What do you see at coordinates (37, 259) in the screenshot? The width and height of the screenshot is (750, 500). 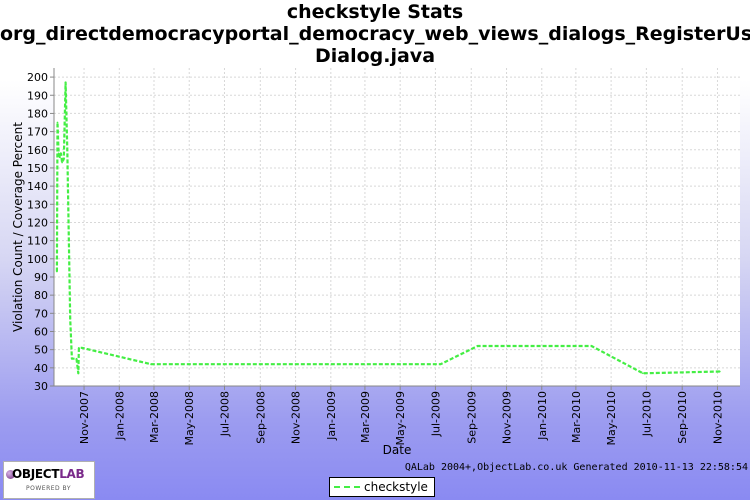 I see `y-tick-label: 100` at bounding box center [37, 259].